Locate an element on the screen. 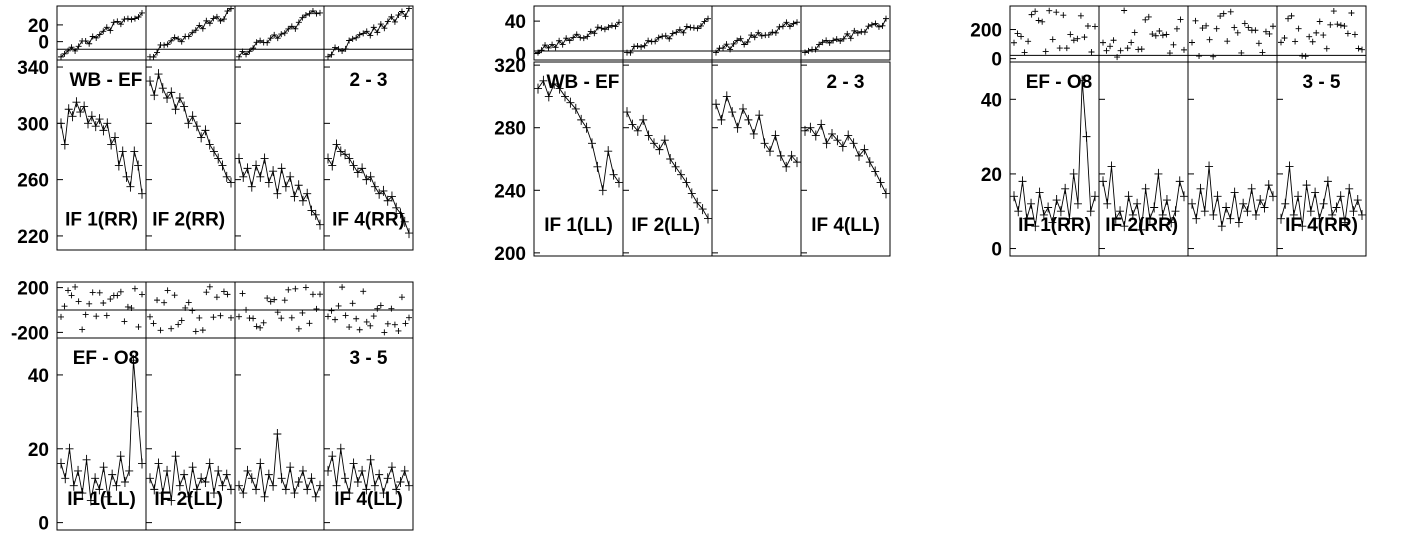 This screenshot has height=540, width=1401. amplitude-tick-label: 40 is located at coordinates (38, 376).